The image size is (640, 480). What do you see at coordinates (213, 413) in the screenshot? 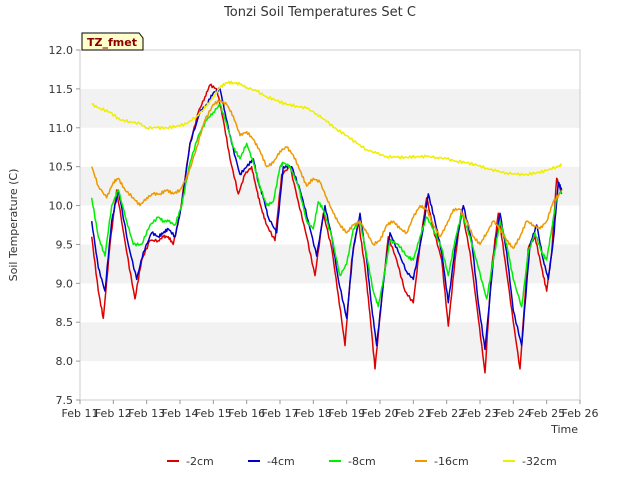
I see `x-tick-label: Feb 15` at bounding box center [213, 413].